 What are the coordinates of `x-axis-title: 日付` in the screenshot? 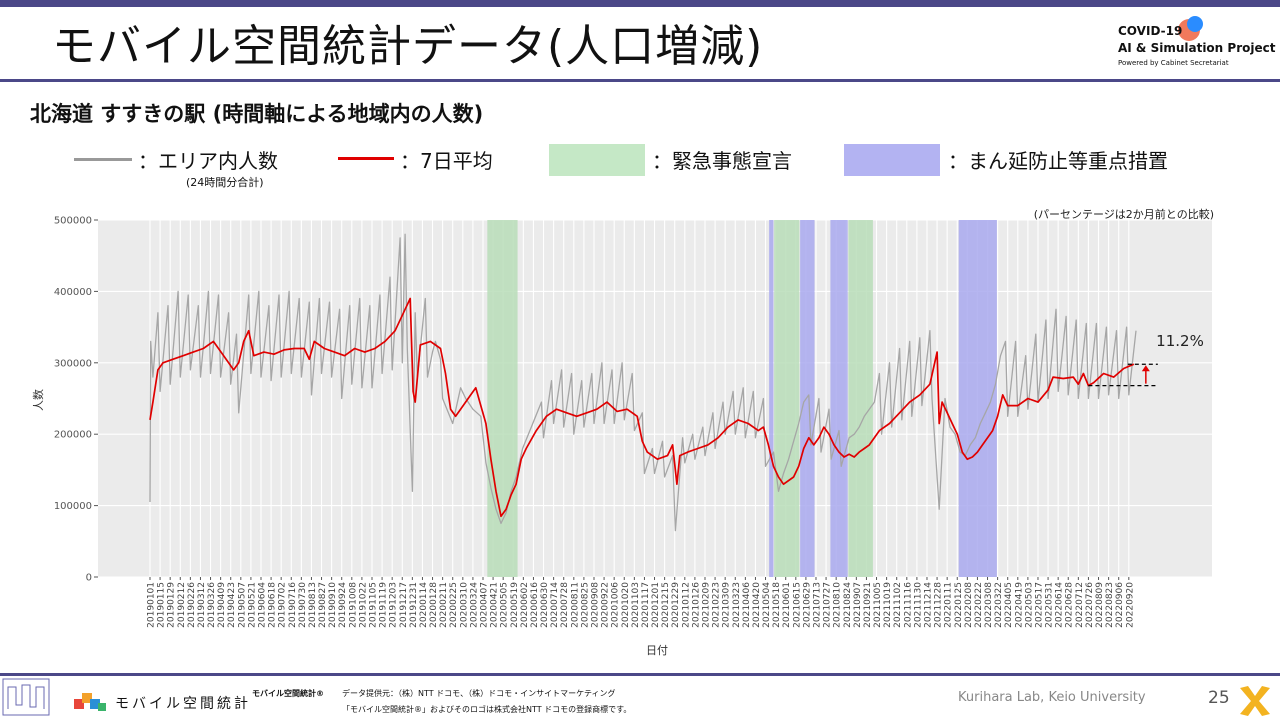 It's located at (657, 650).